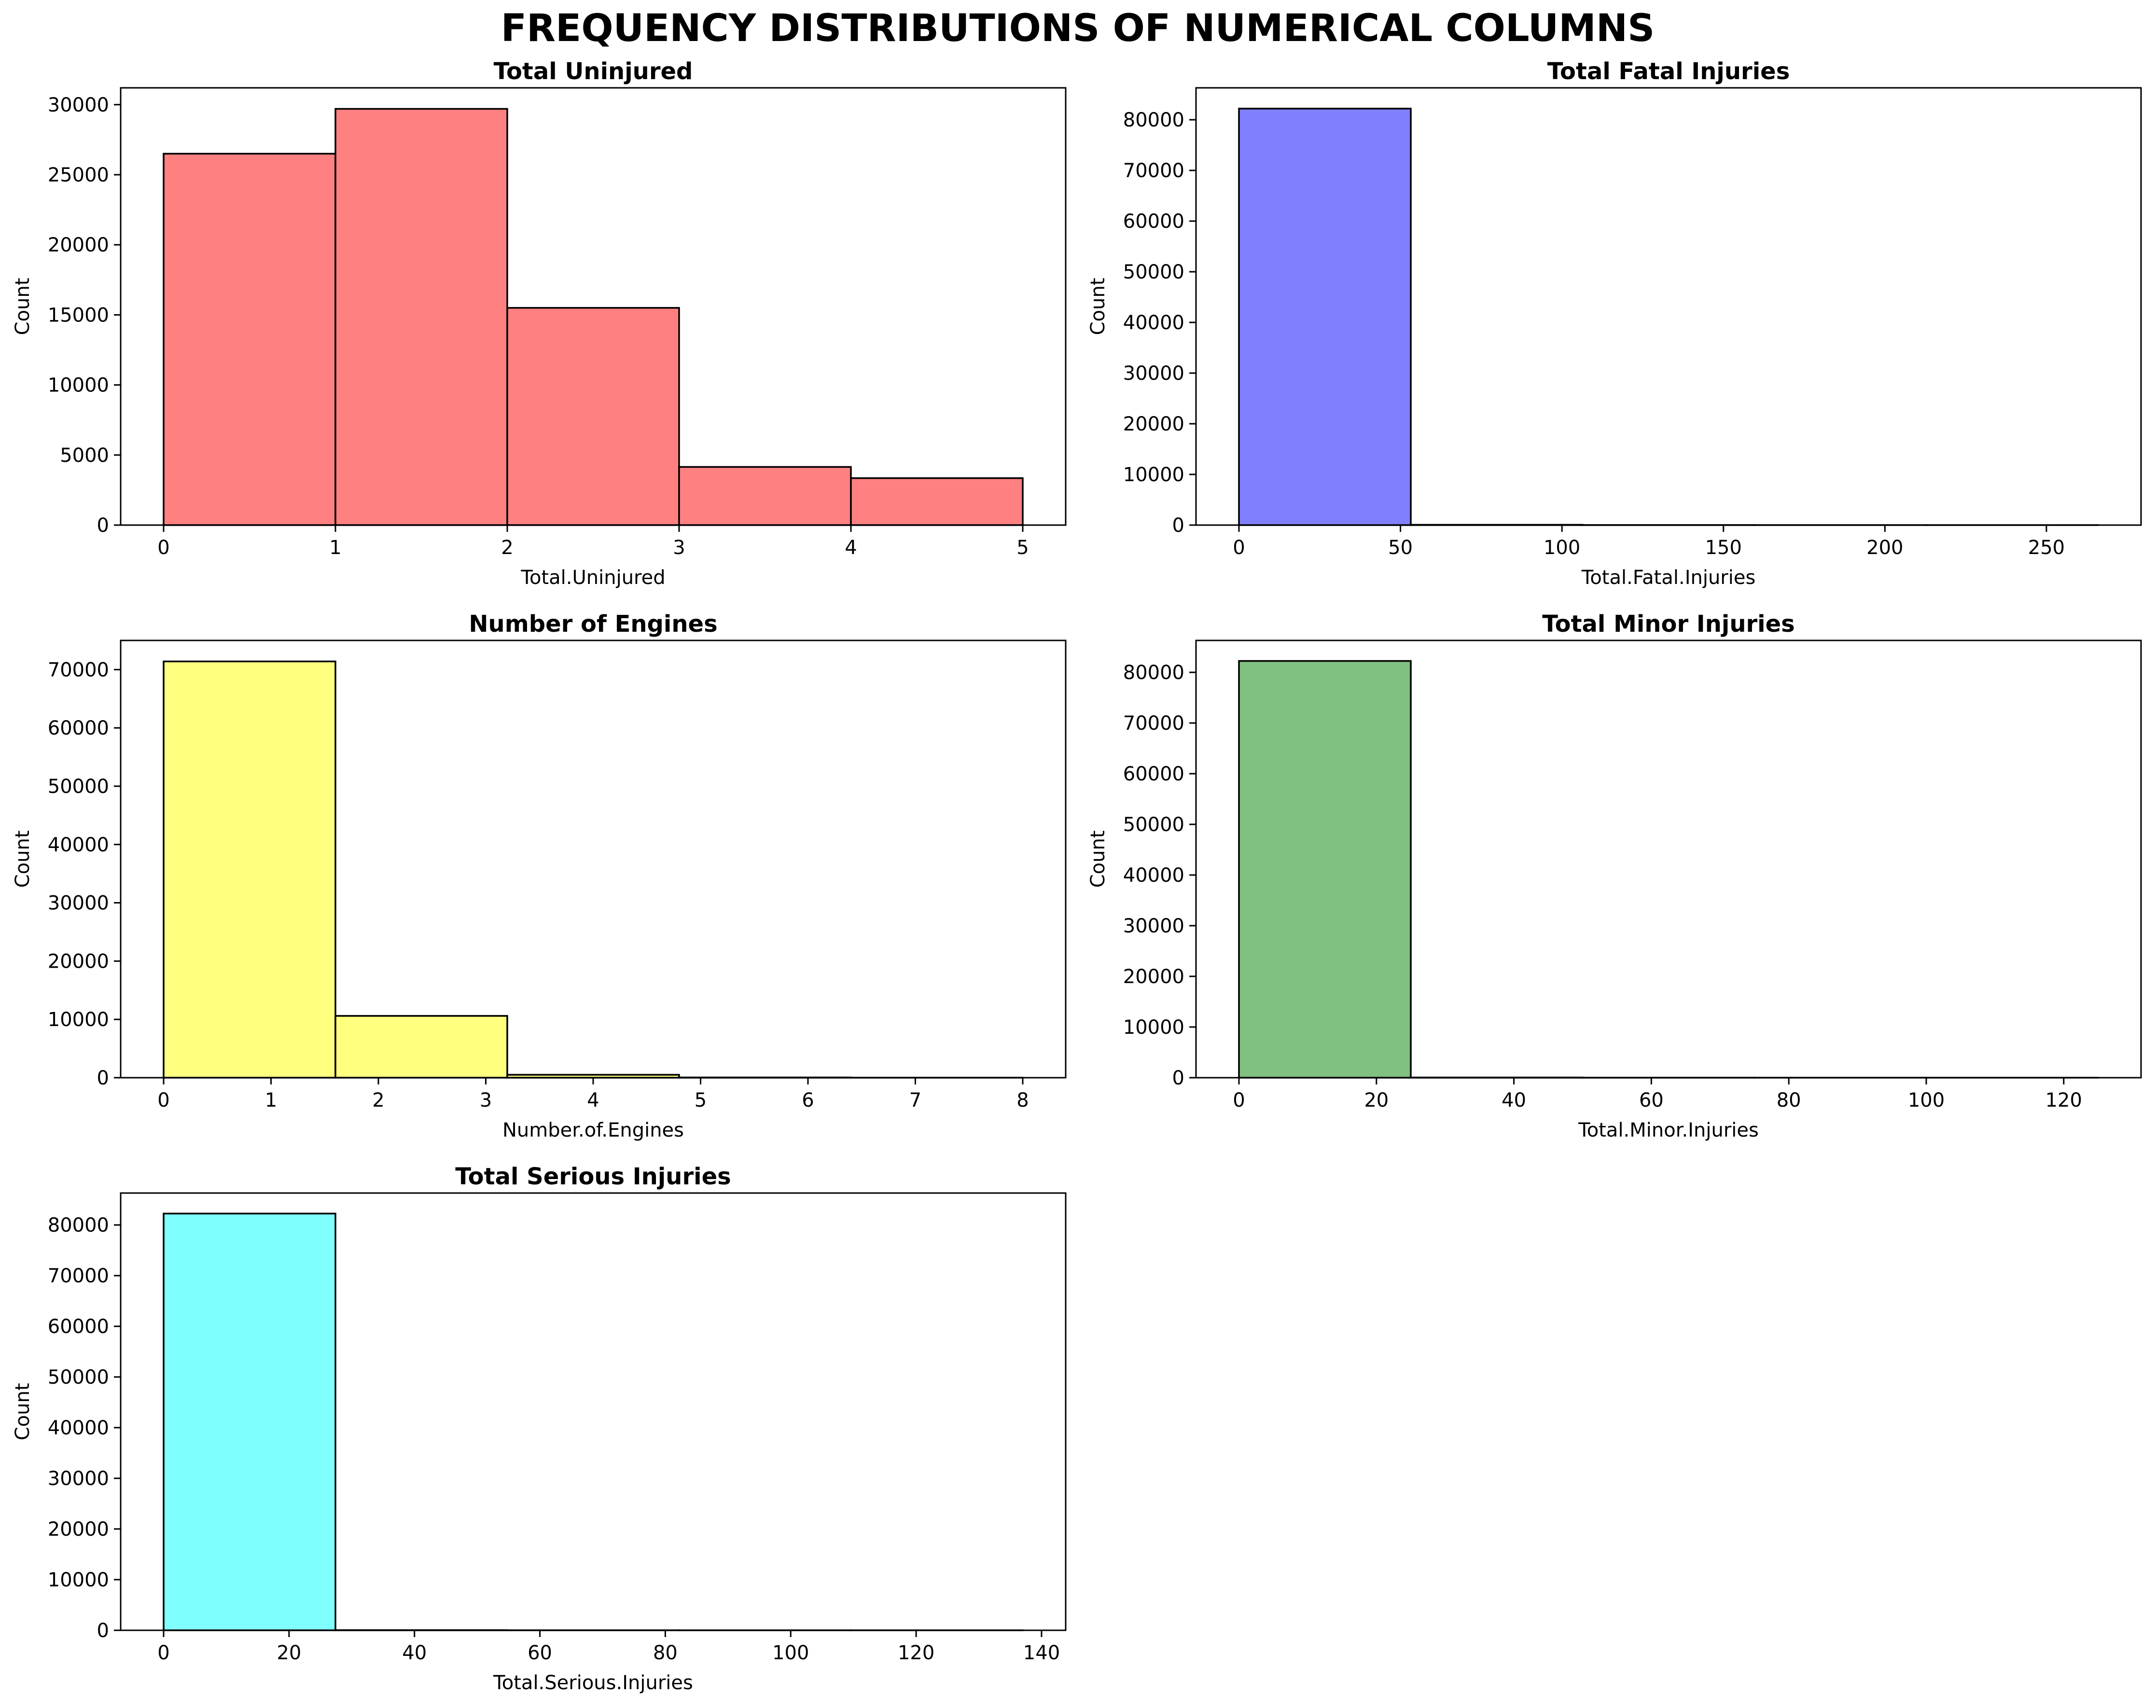 This screenshot has height=1708, width=2156. Describe the element at coordinates (593, 1176) in the screenshot. I see `subplot-title: Total Serious Injuries` at that location.